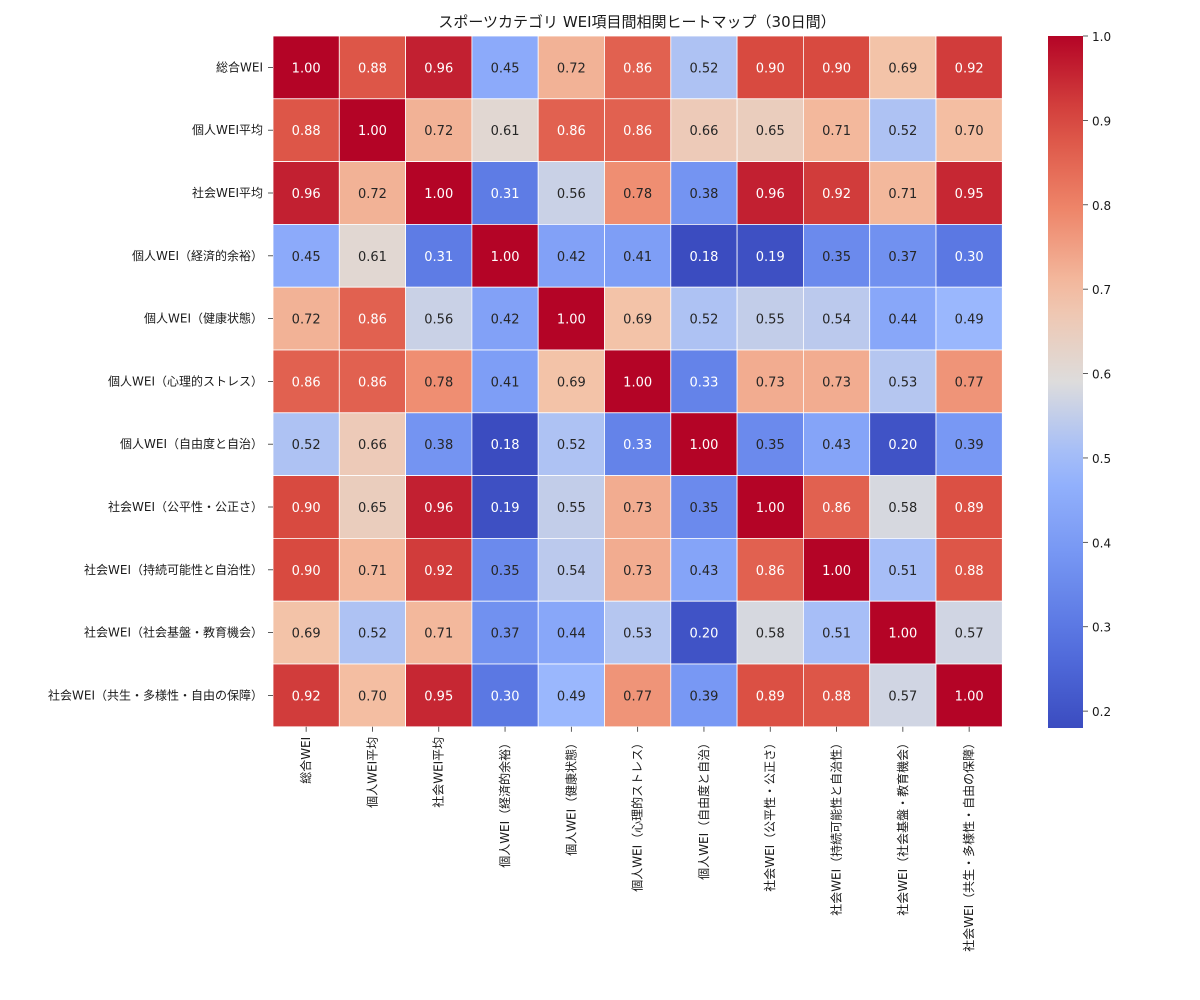 This screenshot has height=1000, width=1200. What do you see at coordinates (173, 632) in the screenshot?
I see `y-tick-label: 社会WEI（社会基盤・教育機会）` at bounding box center [173, 632].